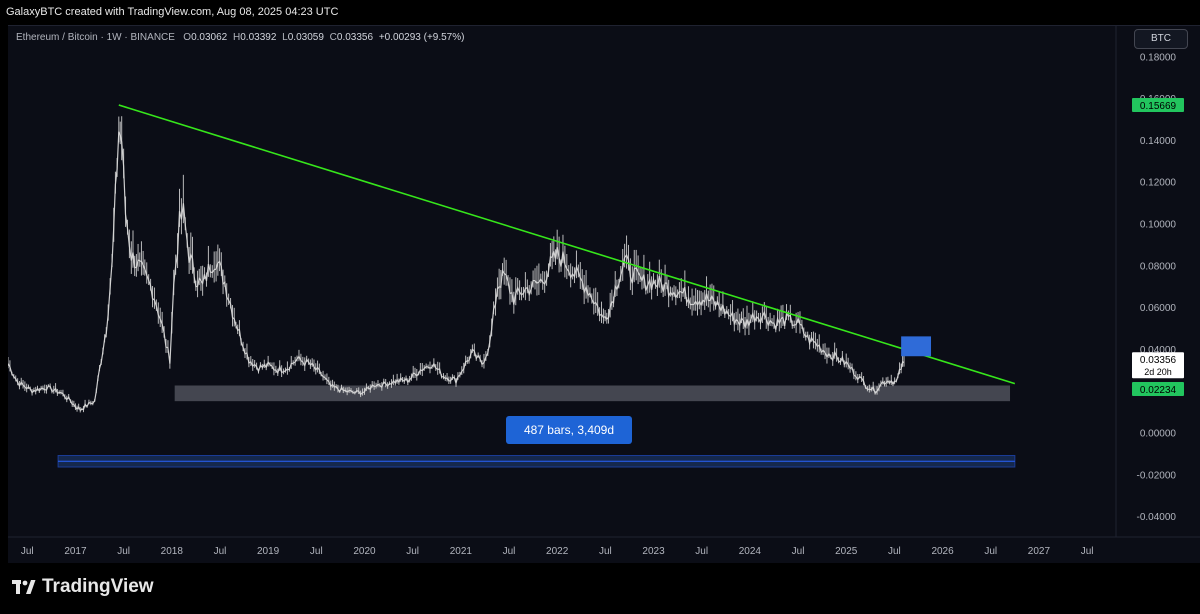 The width and height of the screenshot is (1200, 614). What do you see at coordinates (750, 551) in the screenshot?
I see `x-tick-label: 2024` at bounding box center [750, 551].